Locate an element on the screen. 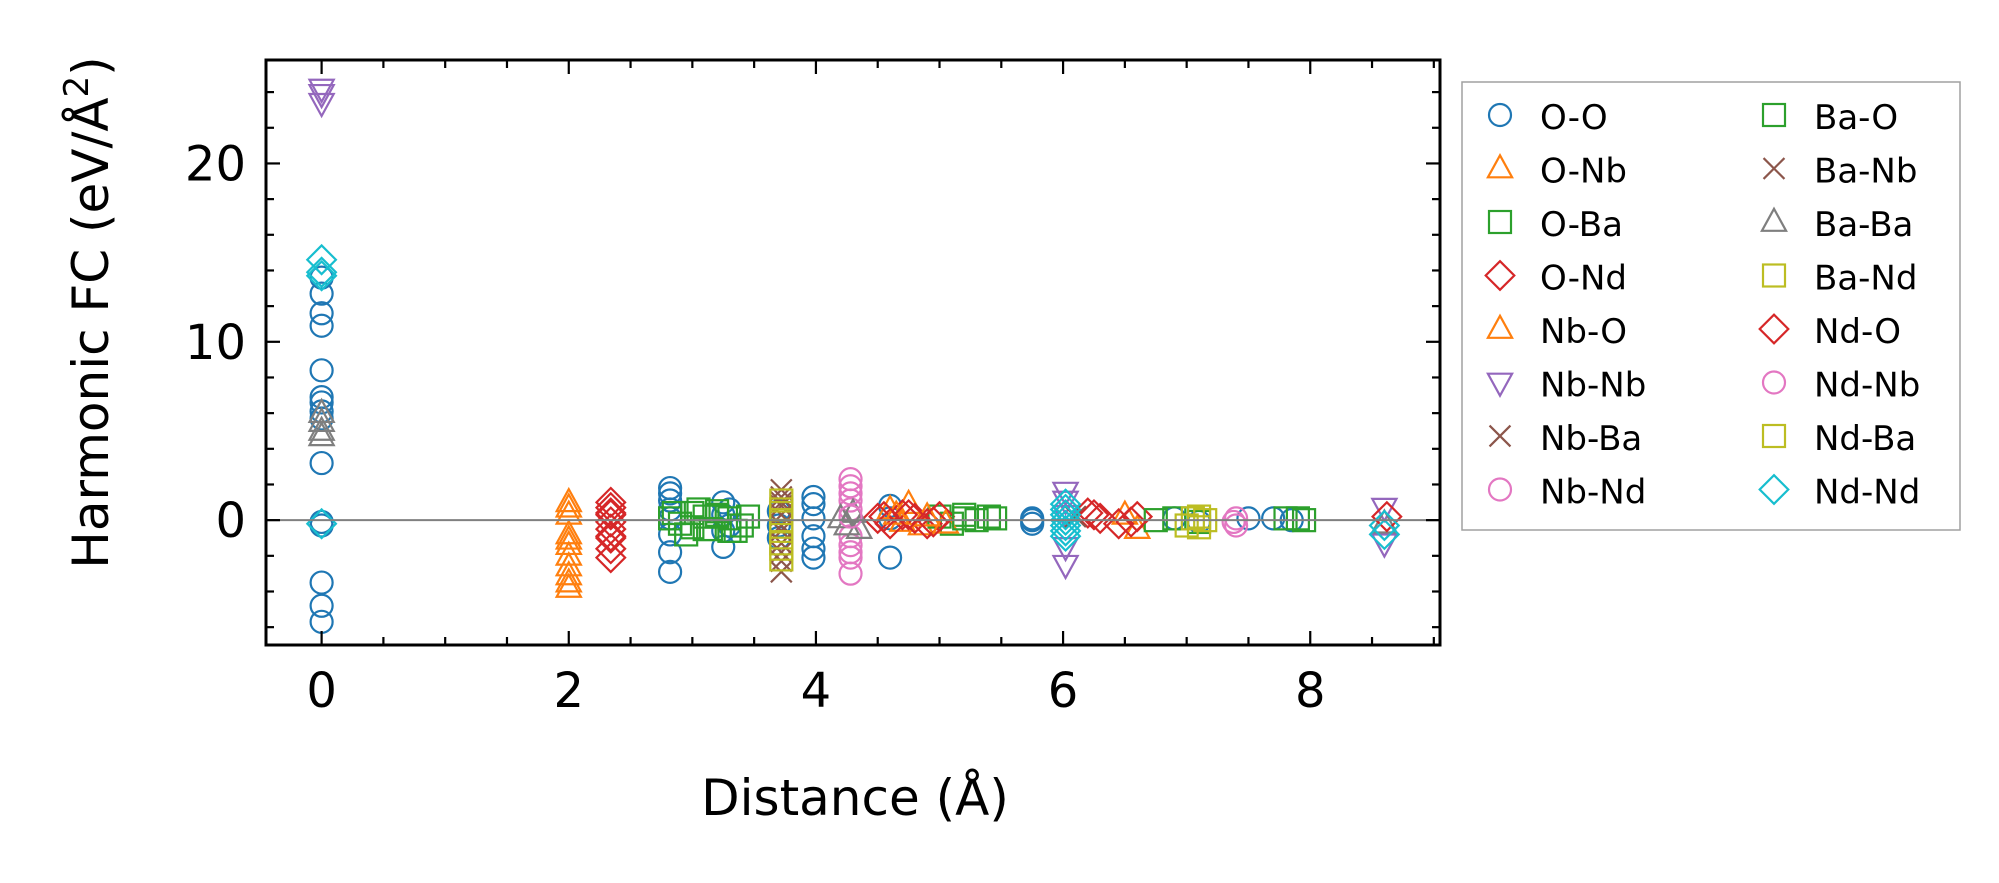 This screenshot has width=1999, height=883. legend-label: O-Nb is located at coordinates (1583, 172).